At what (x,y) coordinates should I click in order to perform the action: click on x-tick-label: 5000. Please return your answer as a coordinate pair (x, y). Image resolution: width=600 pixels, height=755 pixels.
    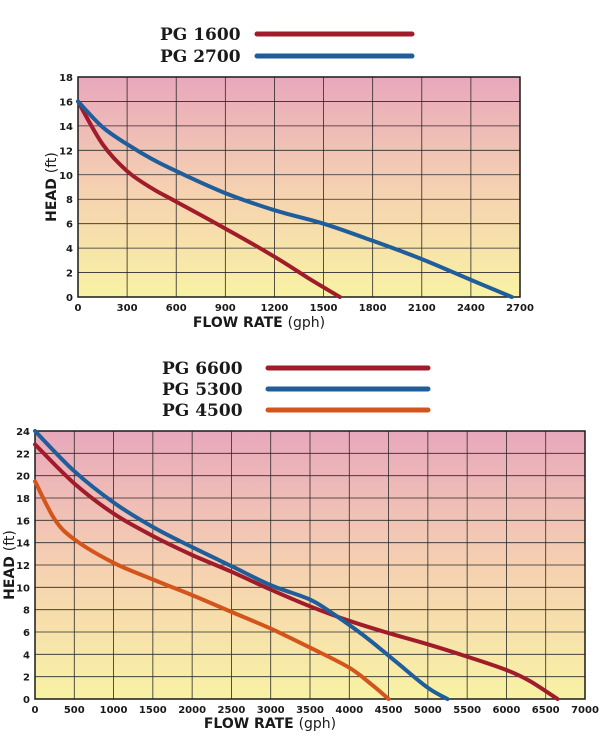
    Looking at the image, I should click on (428, 710).